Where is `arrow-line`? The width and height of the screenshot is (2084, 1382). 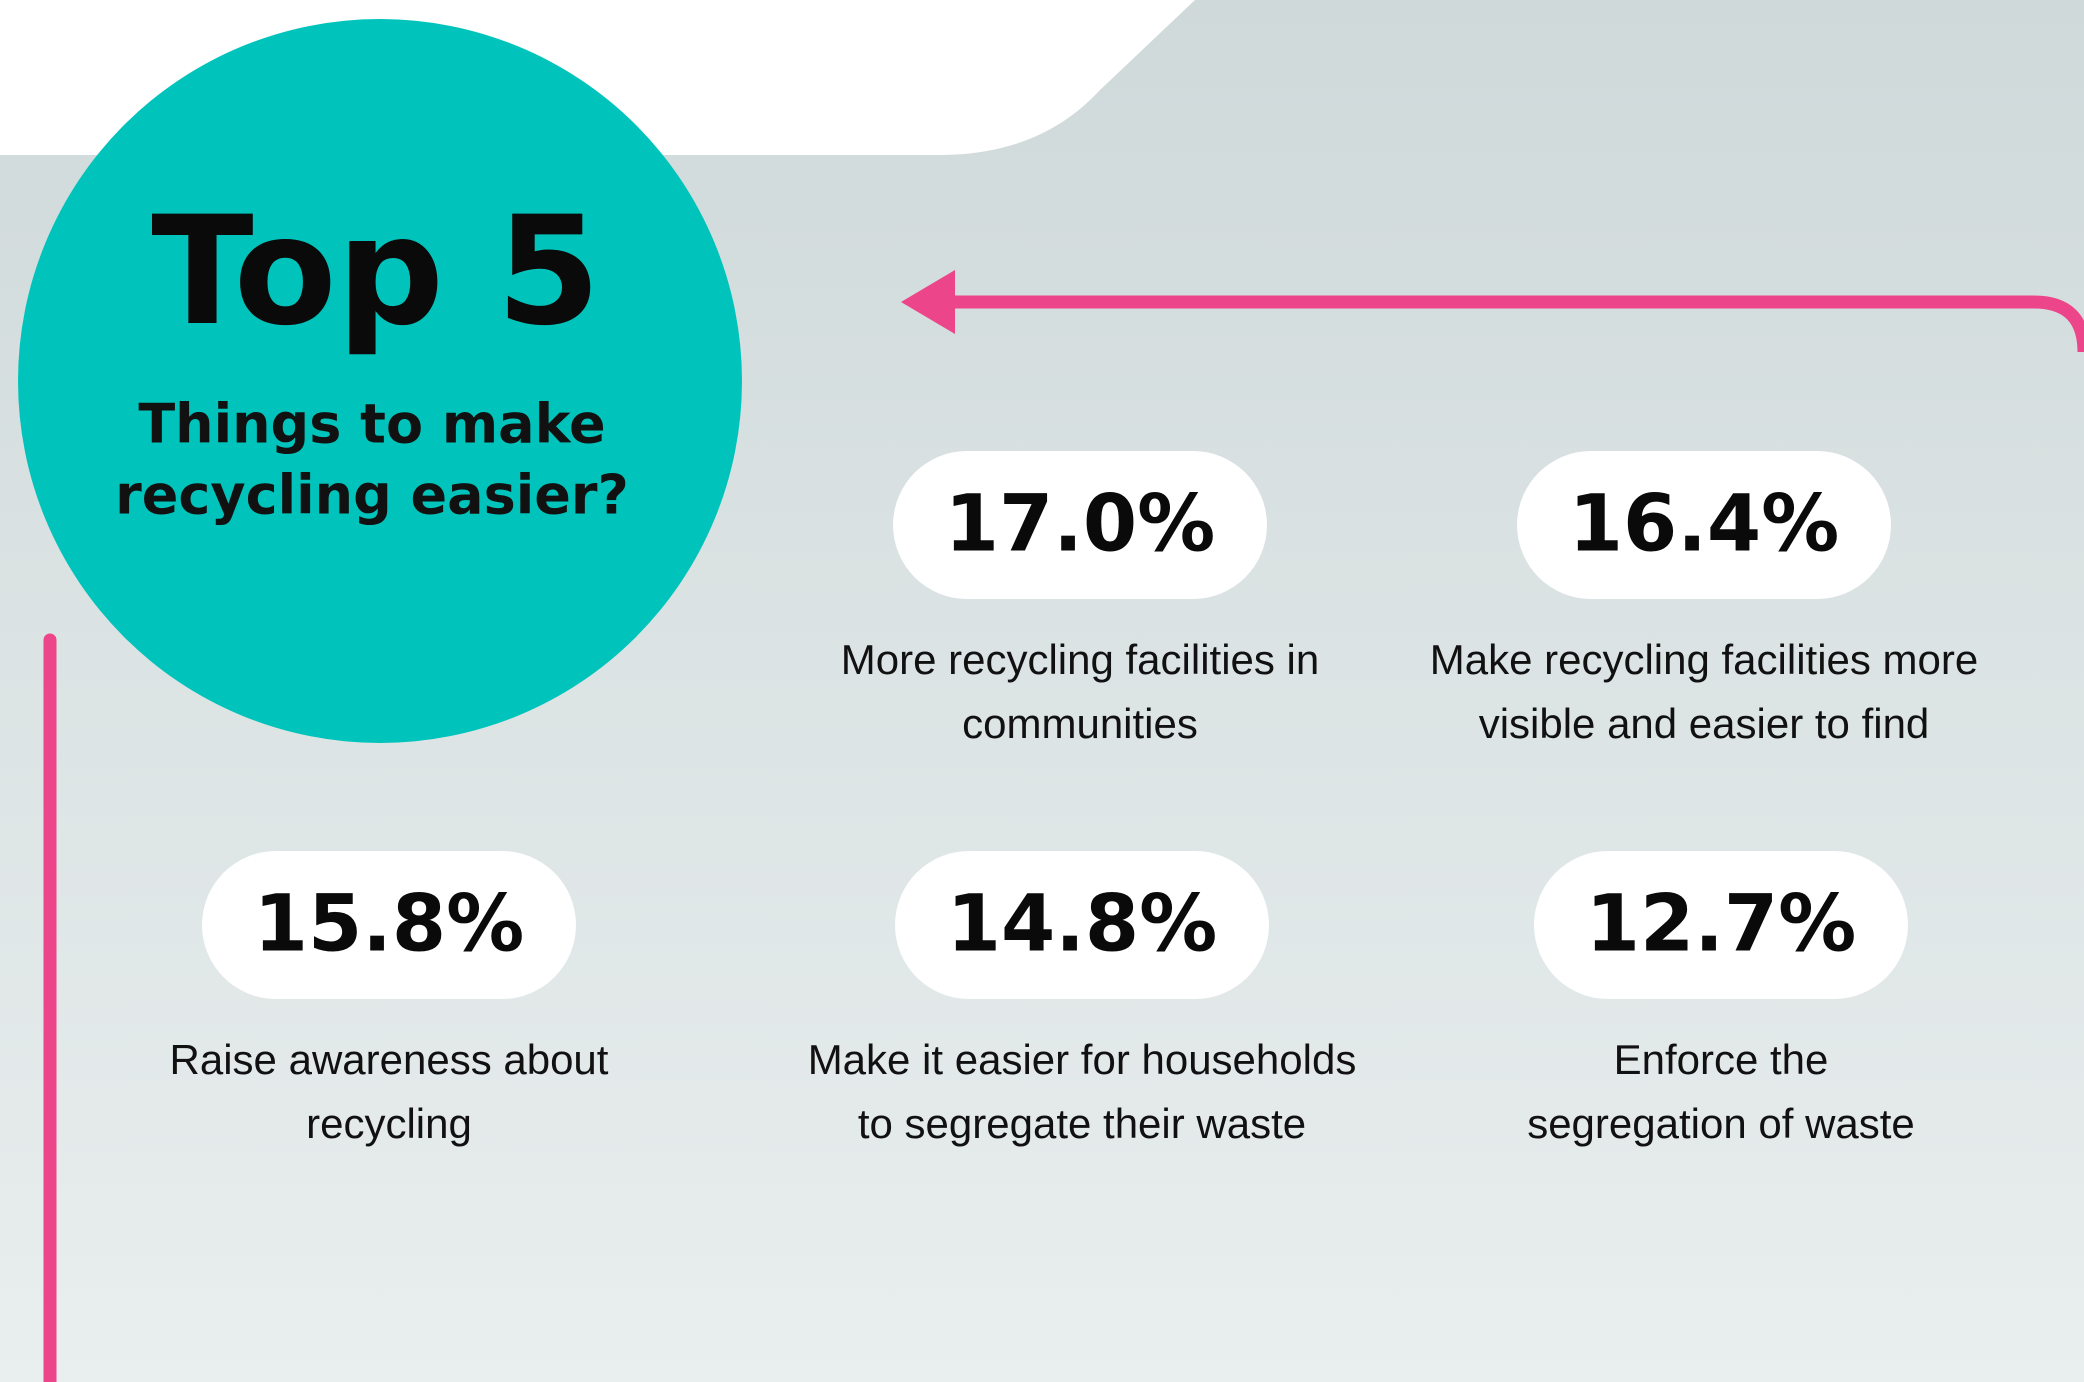
arrow-line is located at coordinates (1519, 324).